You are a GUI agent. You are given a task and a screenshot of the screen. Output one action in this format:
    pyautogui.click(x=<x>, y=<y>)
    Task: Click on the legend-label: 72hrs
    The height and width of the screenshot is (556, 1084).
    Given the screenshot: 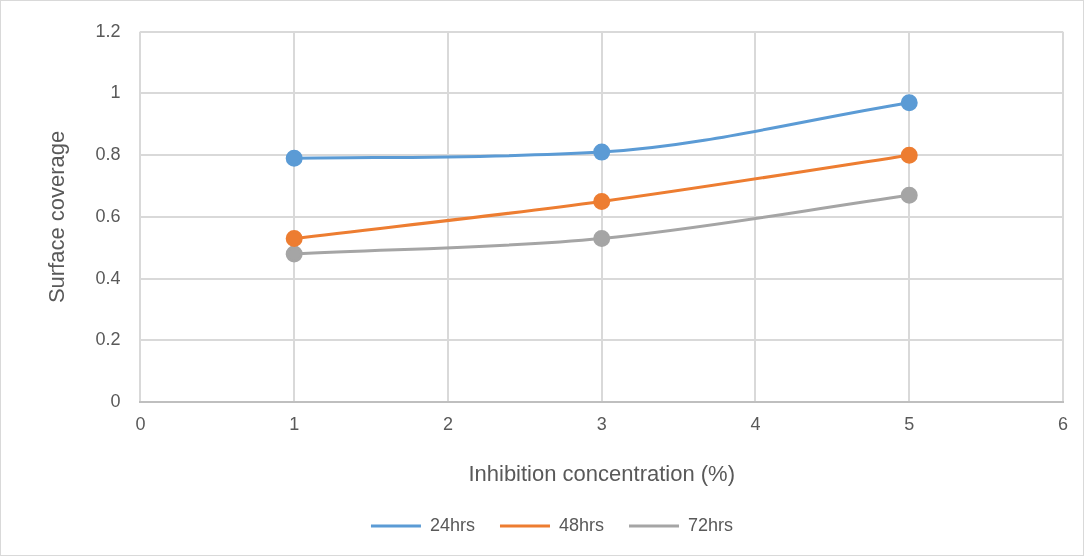 What is the action you would take?
    pyautogui.click(x=711, y=524)
    